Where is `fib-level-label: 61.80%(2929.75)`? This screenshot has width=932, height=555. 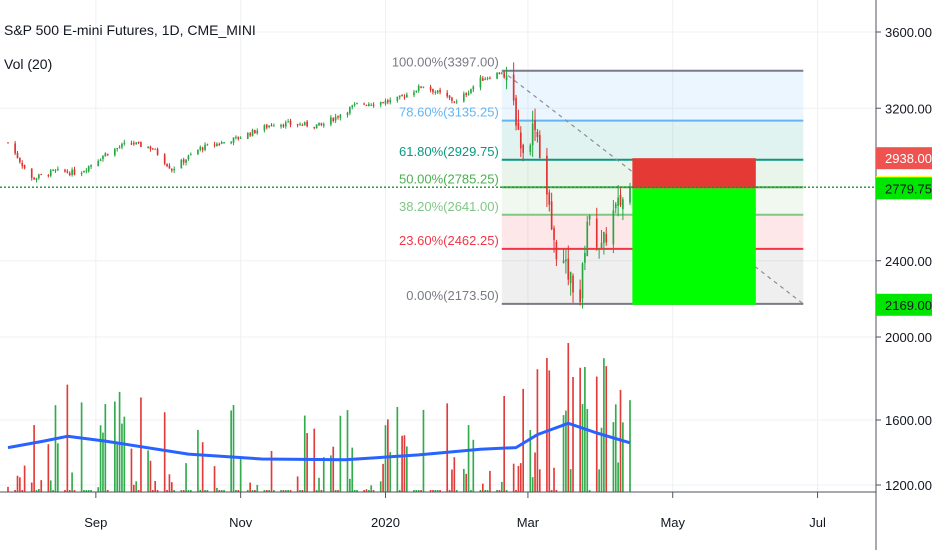
fib-level-label: 61.80%(2929.75) is located at coordinates (449, 151).